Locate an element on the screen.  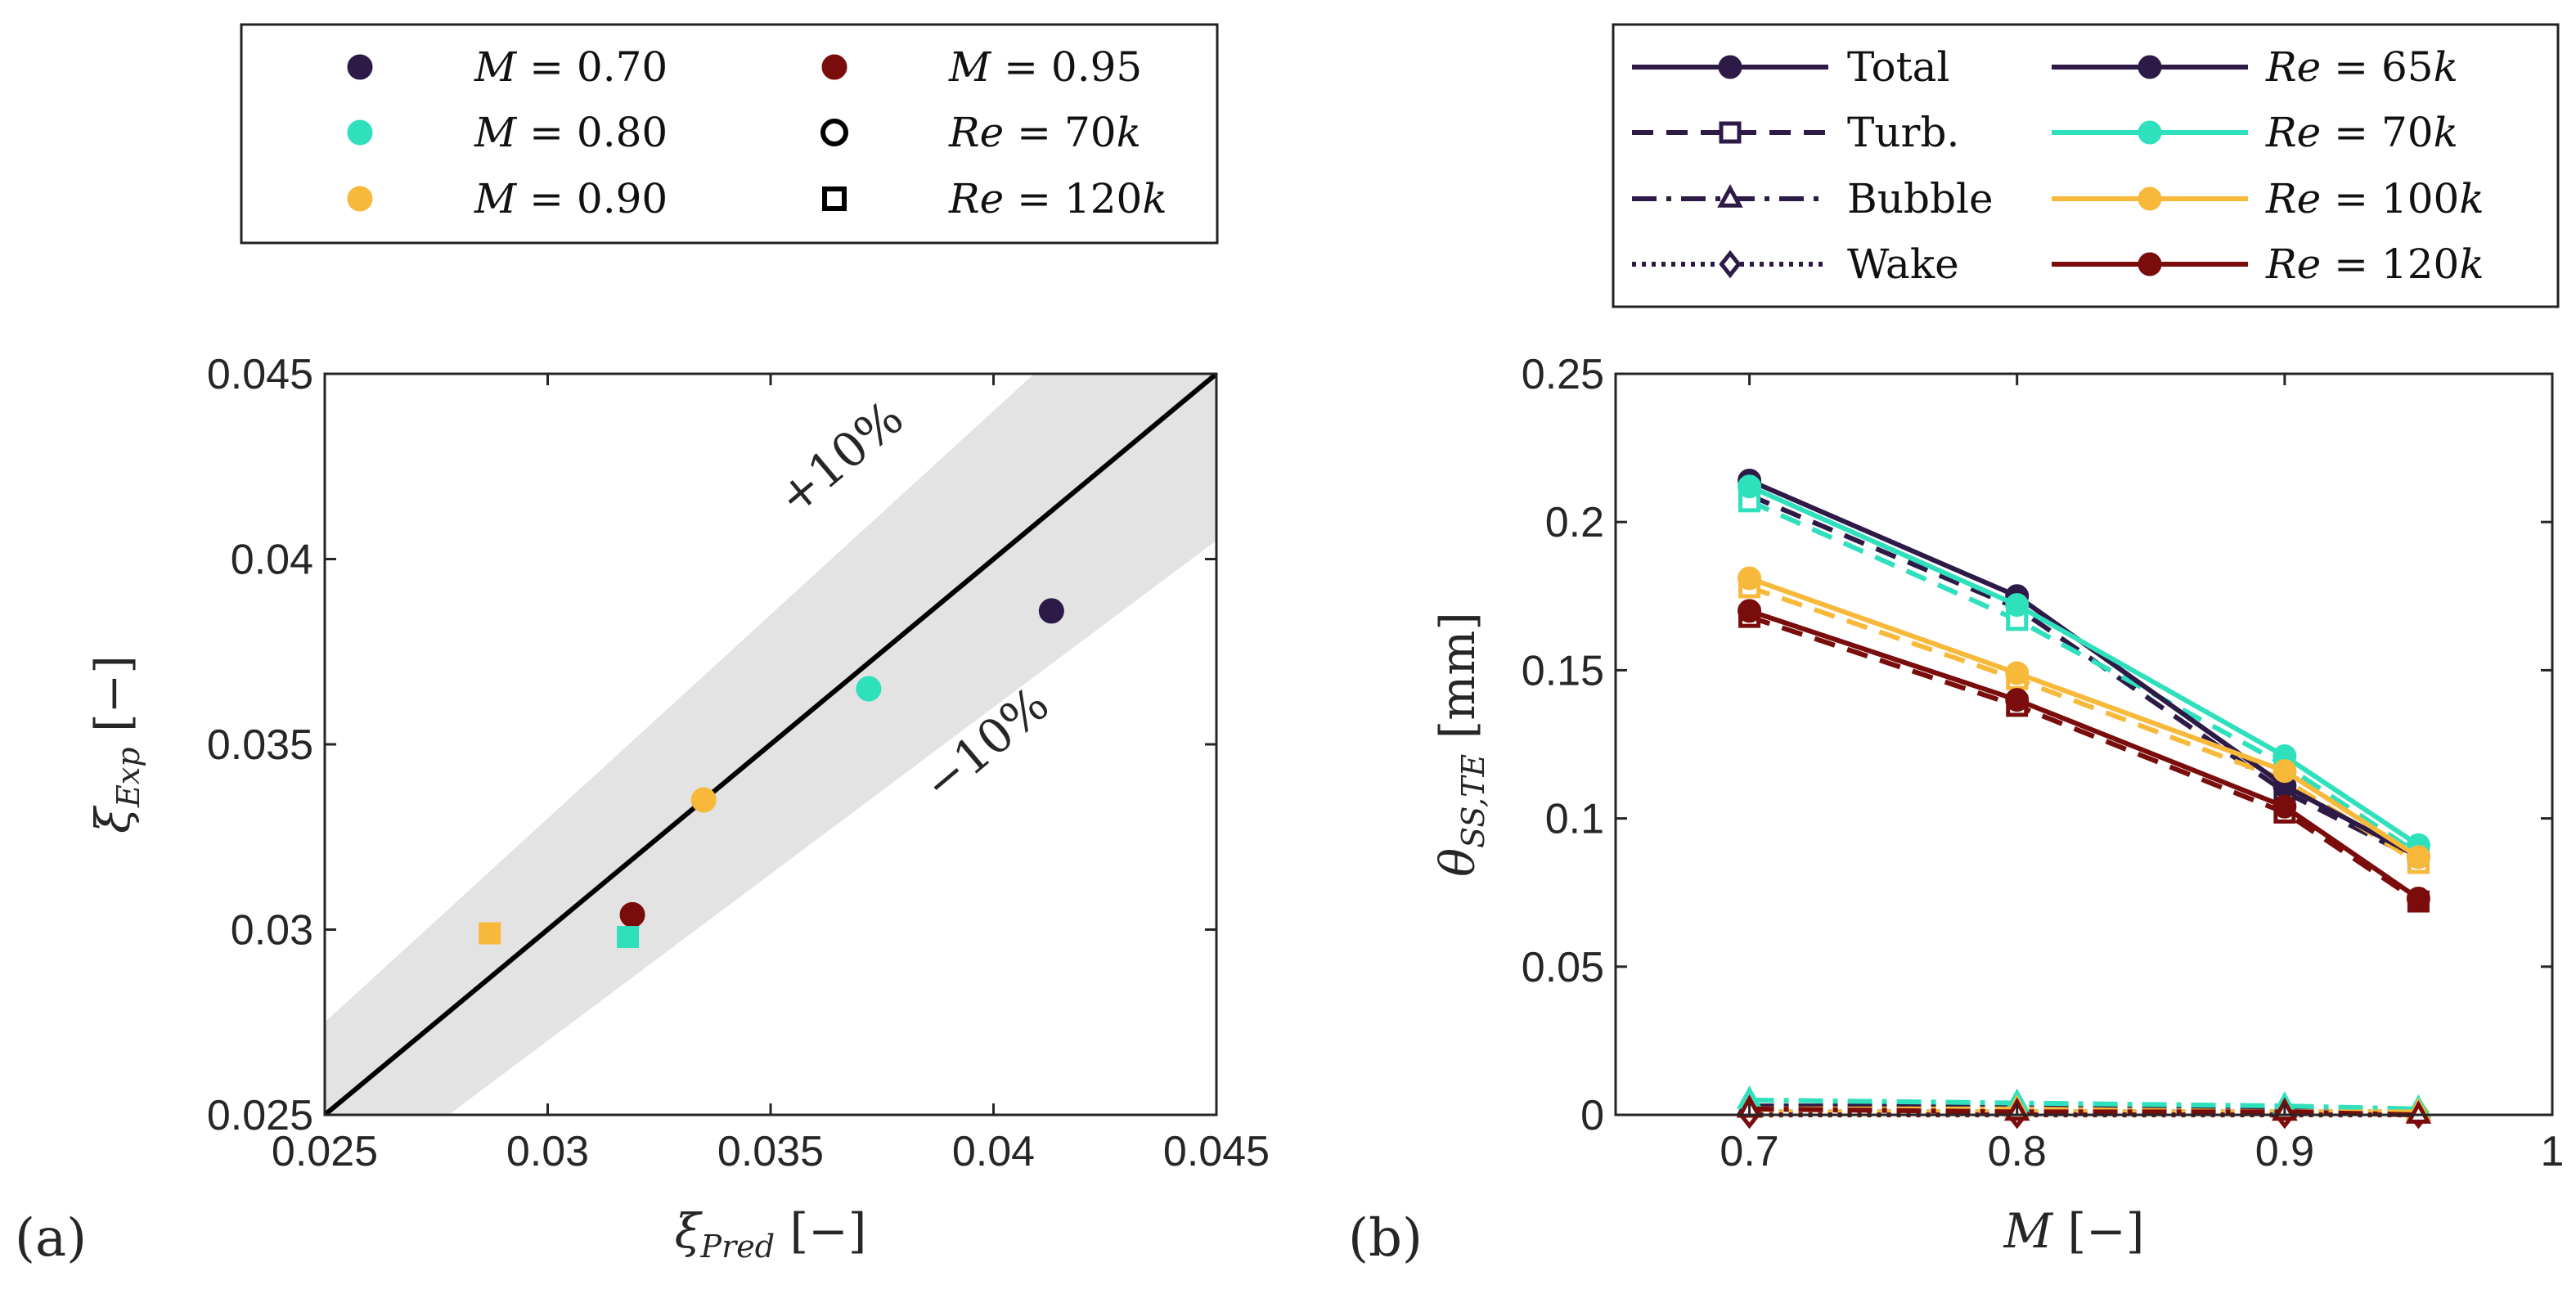
legend-b-series-label-2-equals: = is located at coordinates (2351, 132).